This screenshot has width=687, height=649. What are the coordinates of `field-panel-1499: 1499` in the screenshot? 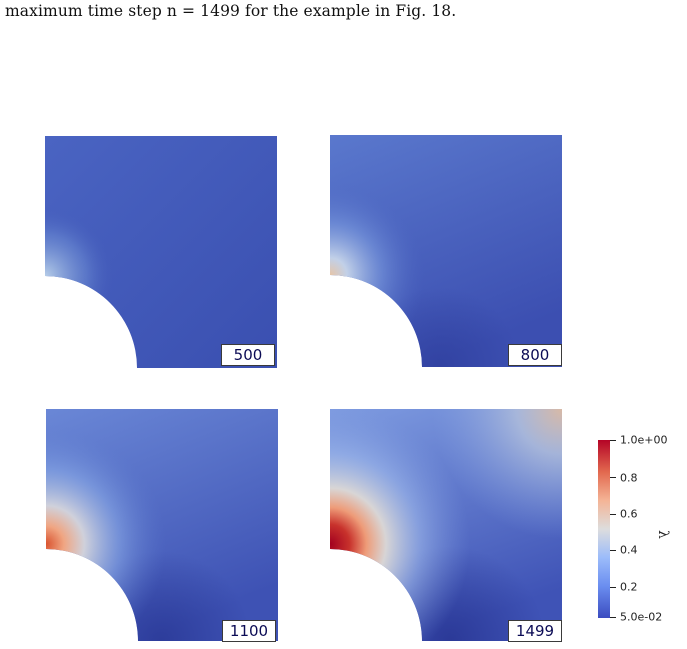 It's located at (446, 525).